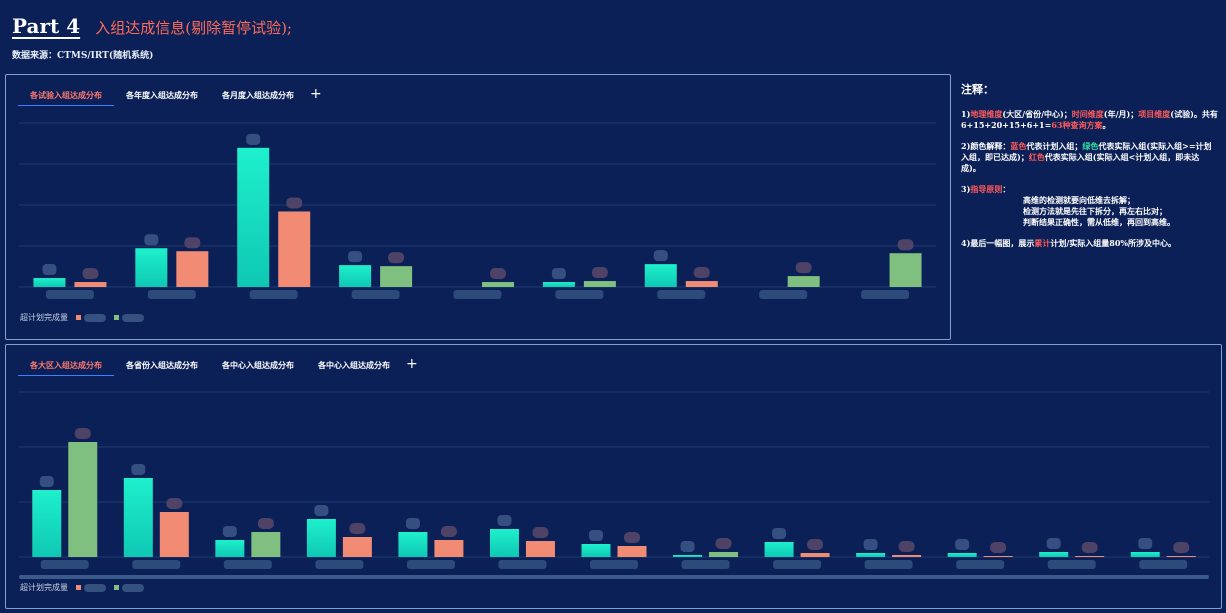 This screenshot has height=613, width=1226. I want to click on note-highlight: 63种查询方案, so click(1077, 125).